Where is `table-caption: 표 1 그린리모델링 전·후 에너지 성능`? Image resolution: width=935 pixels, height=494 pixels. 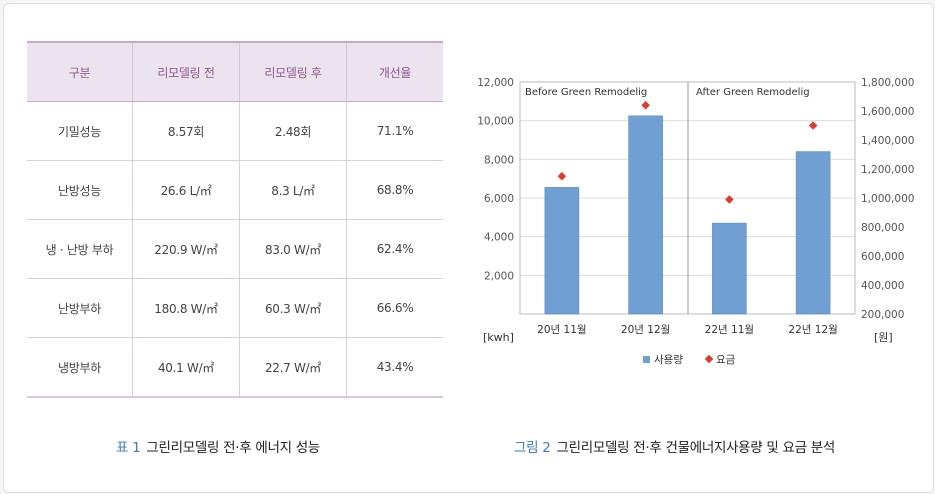
table-caption: 표 1 그린리모델링 전·후 에너지 성능 is located at coordinates (218, 446).